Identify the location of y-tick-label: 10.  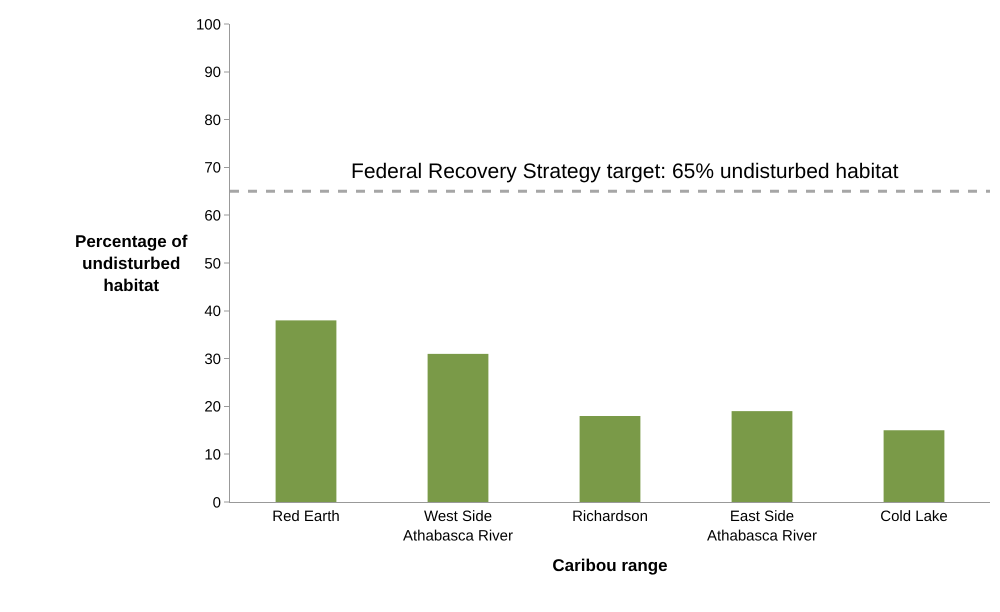
(212, 455).